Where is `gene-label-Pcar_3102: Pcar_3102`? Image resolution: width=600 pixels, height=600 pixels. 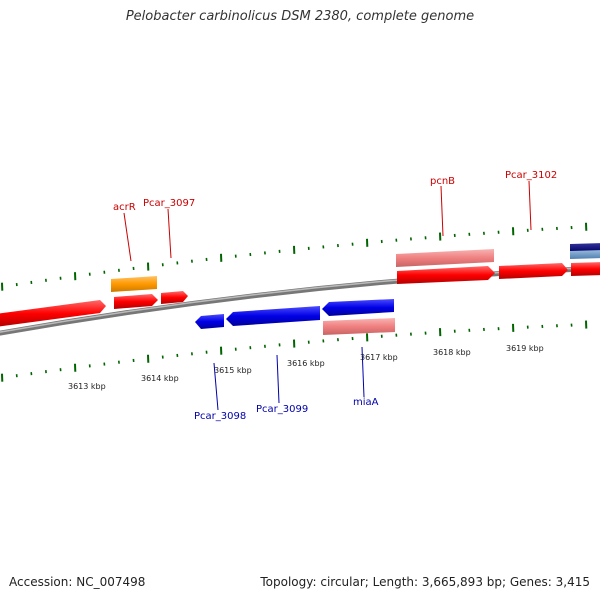
gene-label-Pcar_3102: Pcar_3102 is located at coordinates (531, 175).